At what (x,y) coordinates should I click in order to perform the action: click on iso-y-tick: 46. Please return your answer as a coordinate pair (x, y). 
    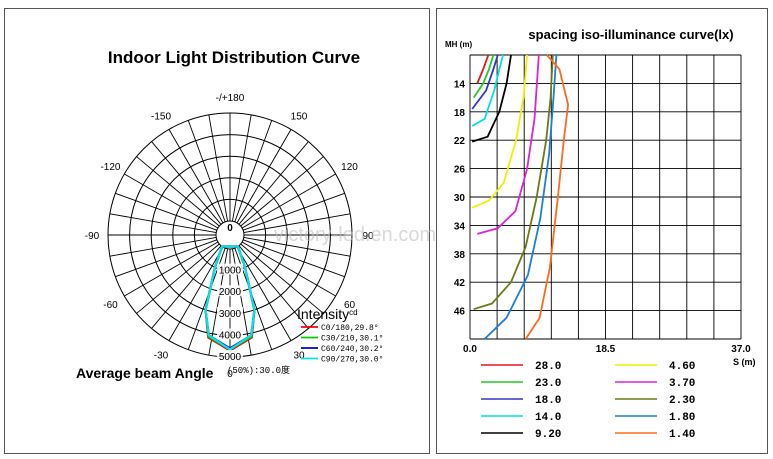
    Looking at the image, I should click on (460, 312).